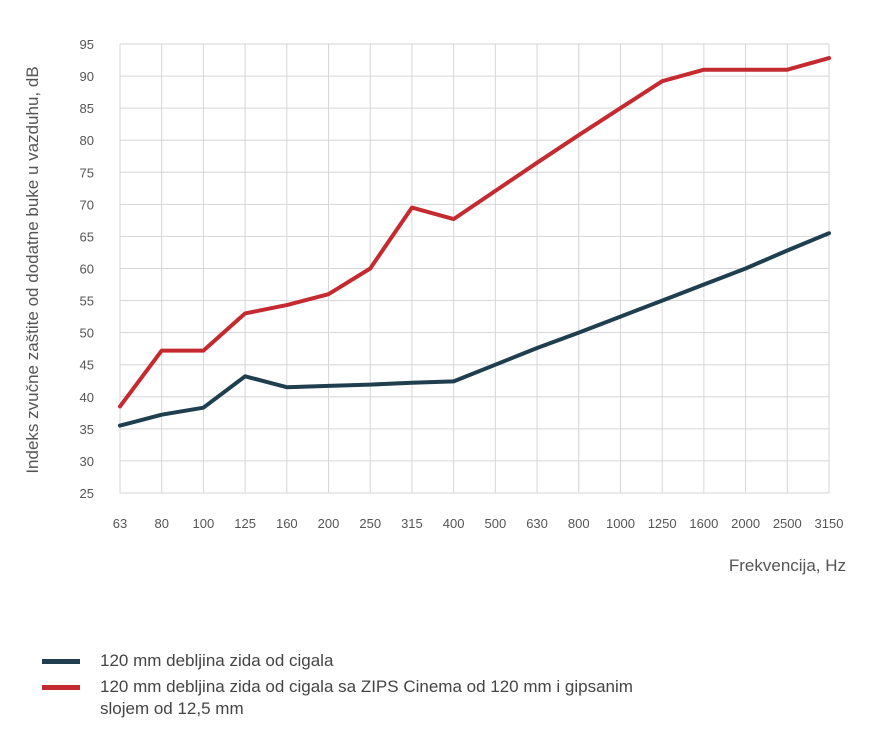 The height and width of the screenshot is (740, 896). Describe the element at coordinates (87, 44) in the screenshot. I see `y-tick-label: 95` at that location.